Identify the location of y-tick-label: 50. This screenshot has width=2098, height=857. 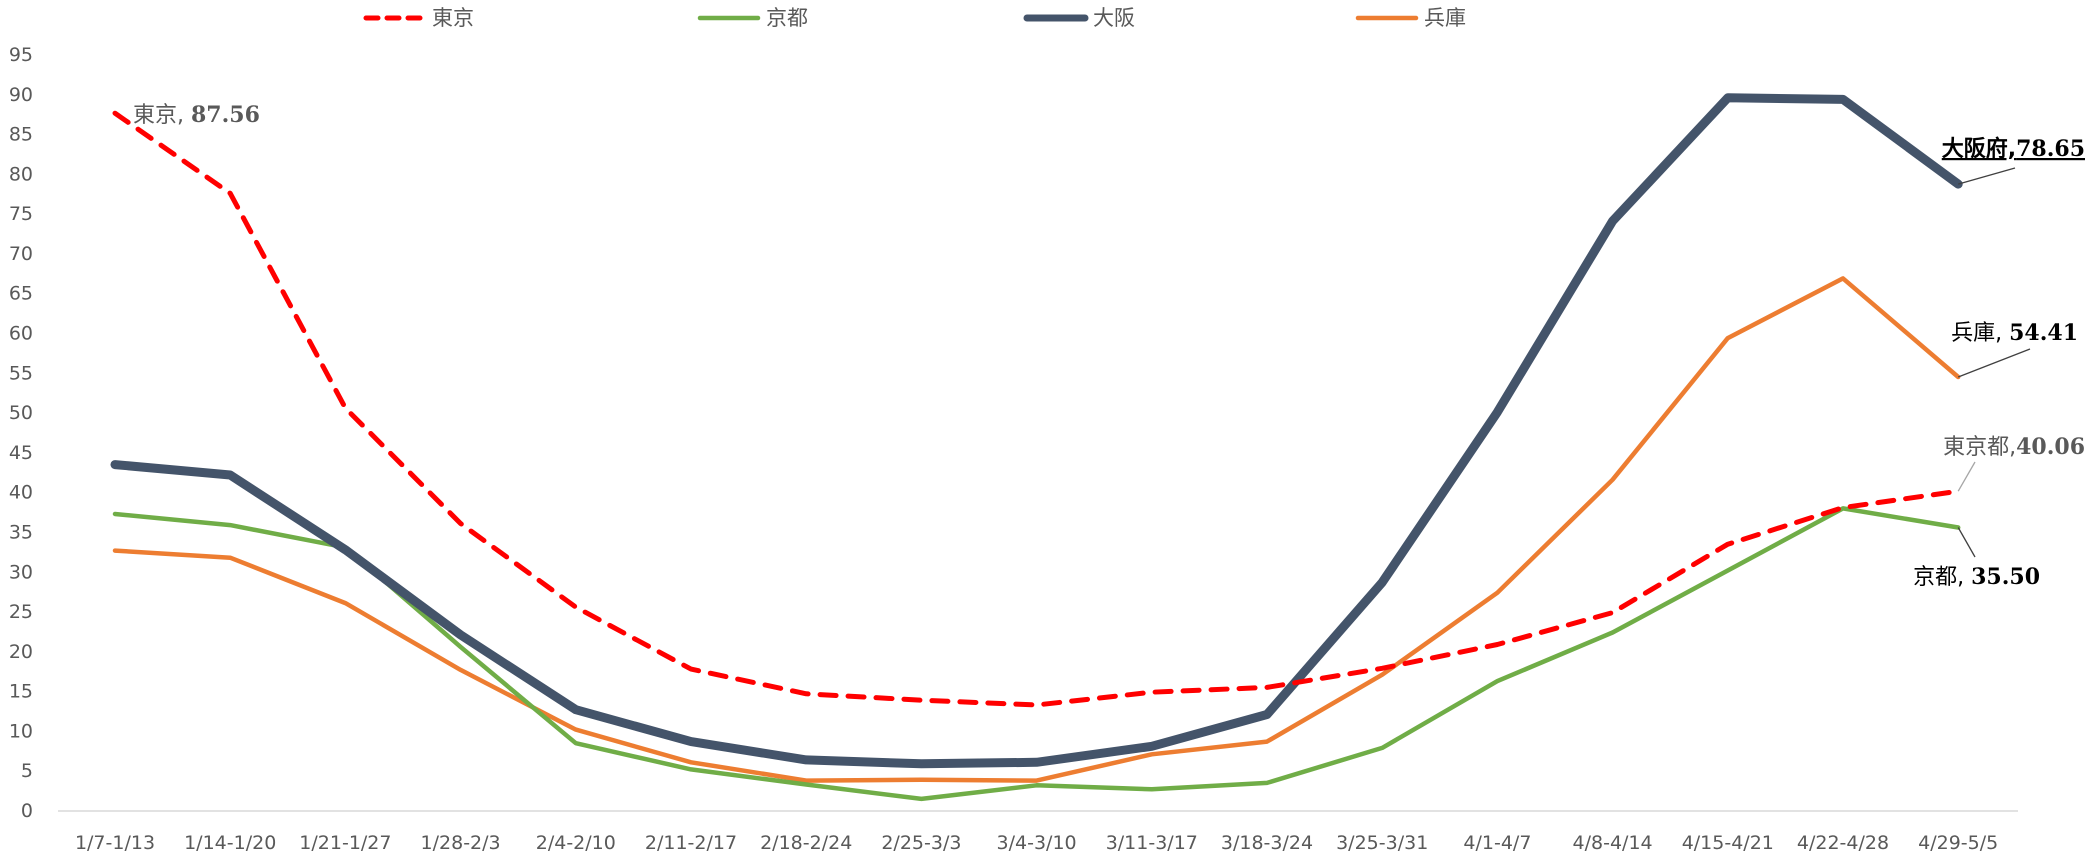
(21, 413).